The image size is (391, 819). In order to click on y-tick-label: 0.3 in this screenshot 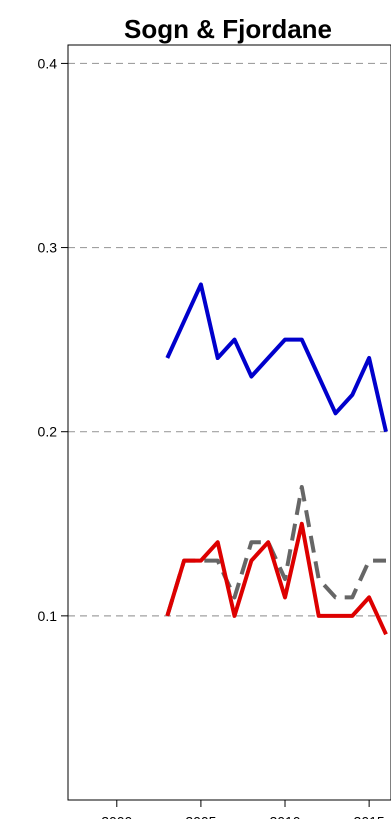, I will do `click(48, 248)`.